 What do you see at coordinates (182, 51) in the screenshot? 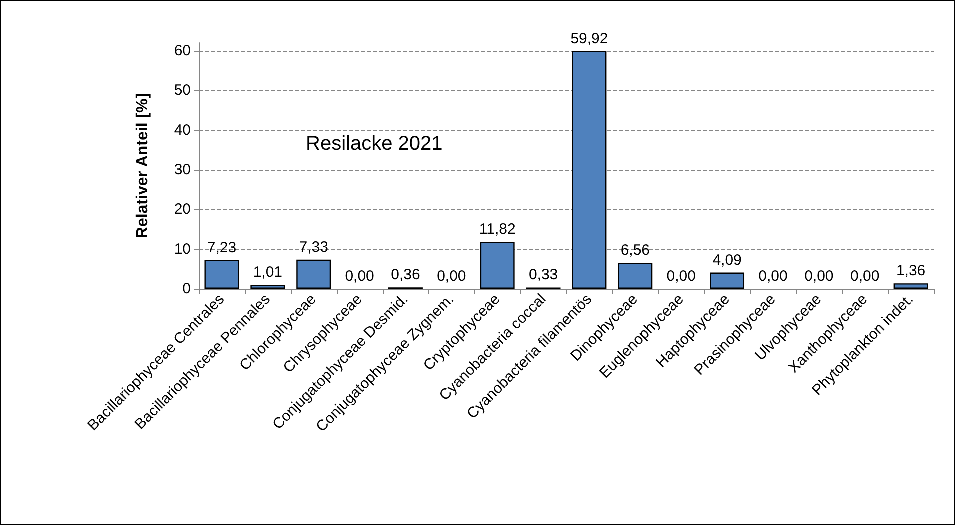
I see `y-tick-label: 60` at bounding box center [182, 51].